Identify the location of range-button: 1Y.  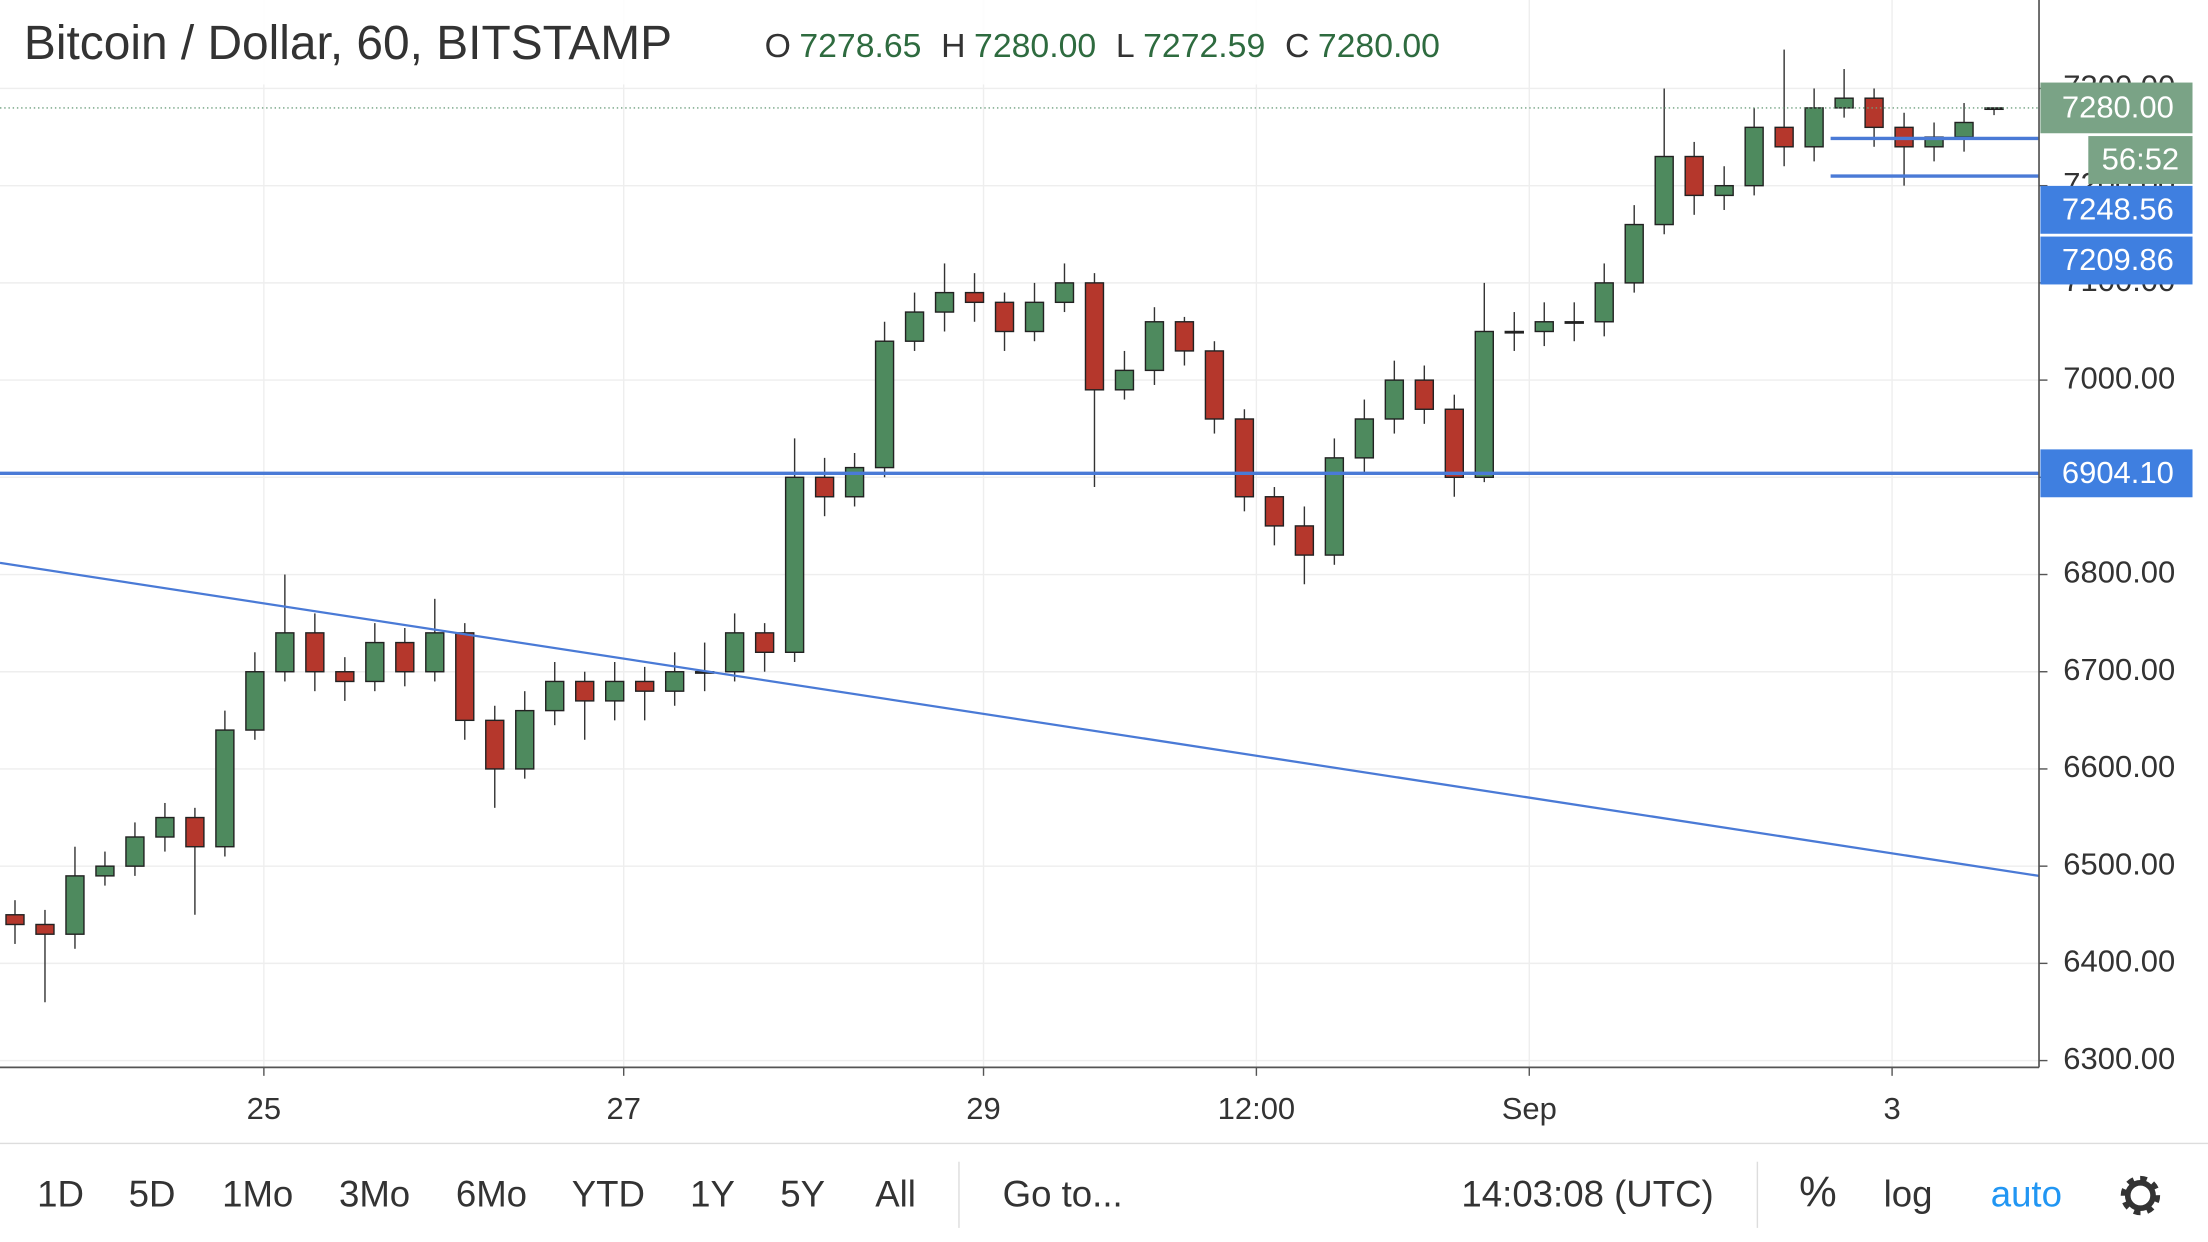
(712, 1194).